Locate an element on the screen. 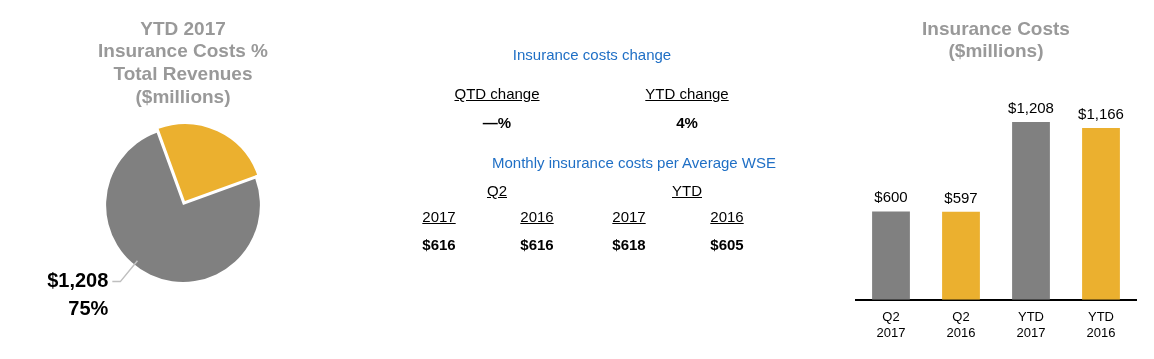  data-label: 75% is located at coordinates (88, 308).